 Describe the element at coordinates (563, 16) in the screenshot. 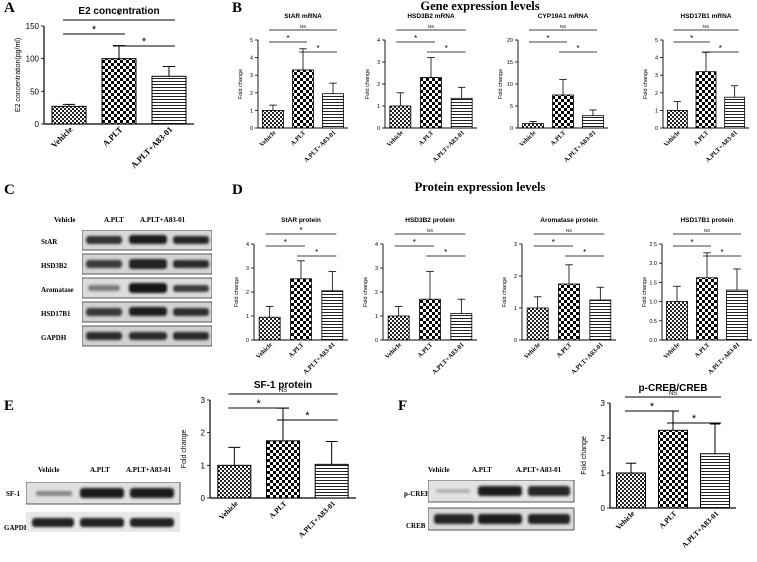

I see `chart-title: CYP19A1 mRNA` at that location.